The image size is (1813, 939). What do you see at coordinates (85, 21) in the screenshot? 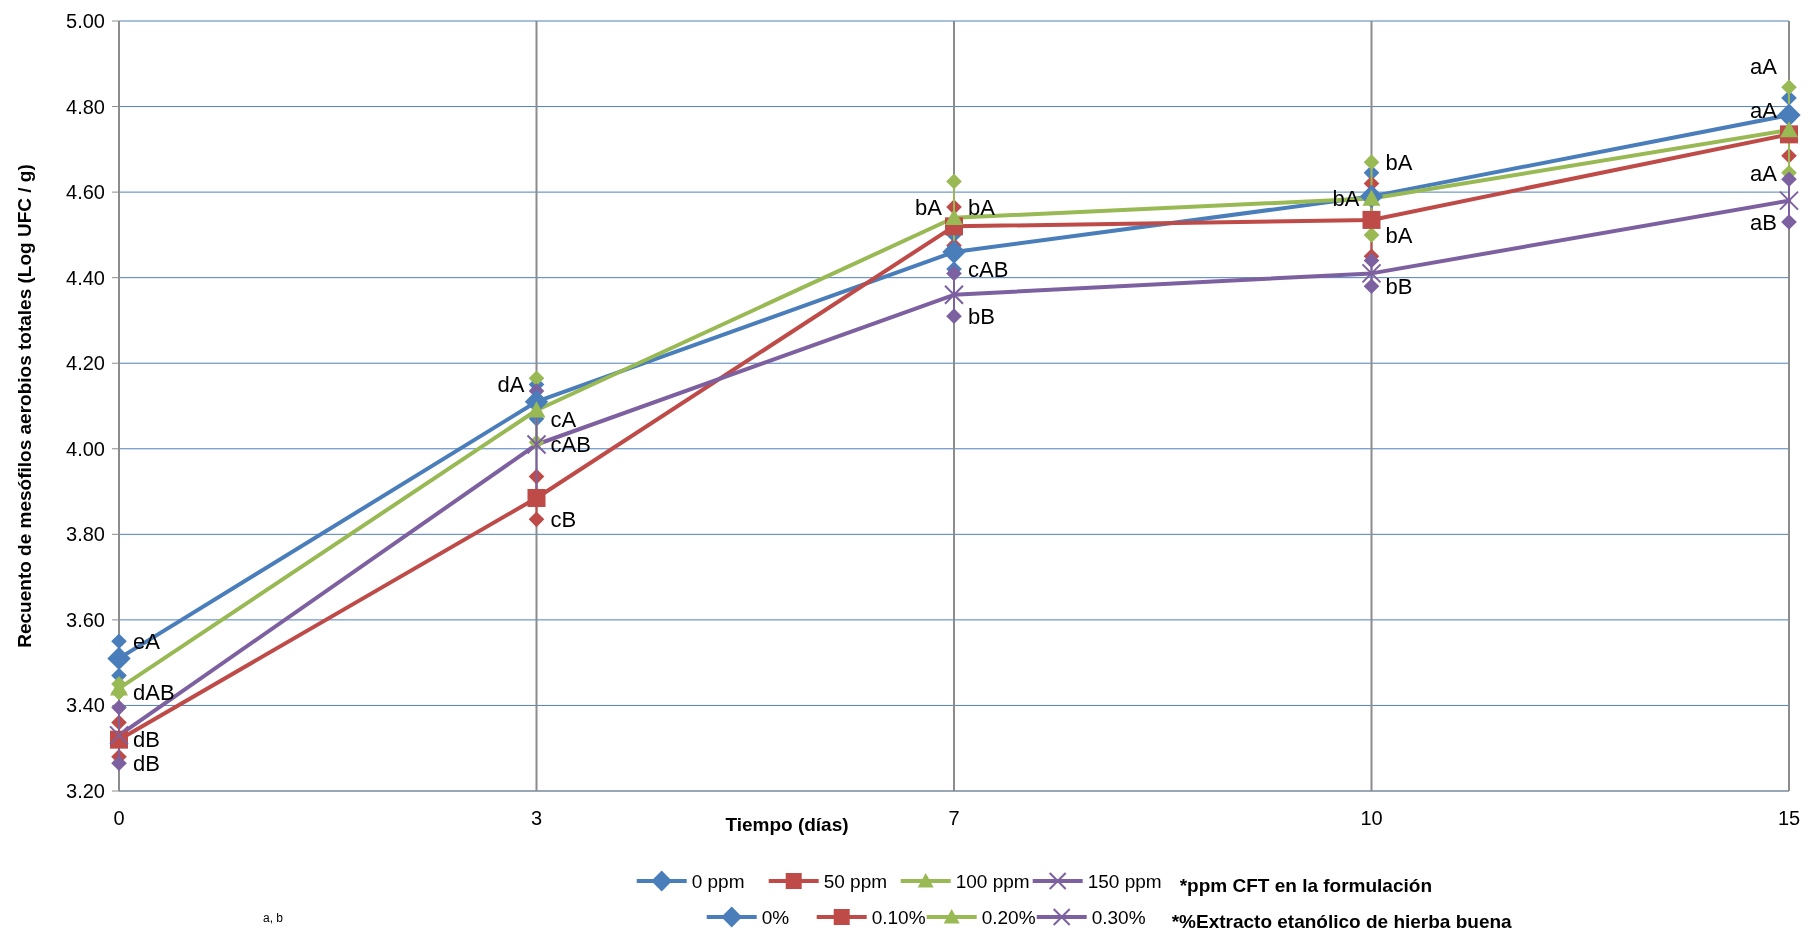
I see `y-tick-label: 5.00` at bounding box center [85, 21].